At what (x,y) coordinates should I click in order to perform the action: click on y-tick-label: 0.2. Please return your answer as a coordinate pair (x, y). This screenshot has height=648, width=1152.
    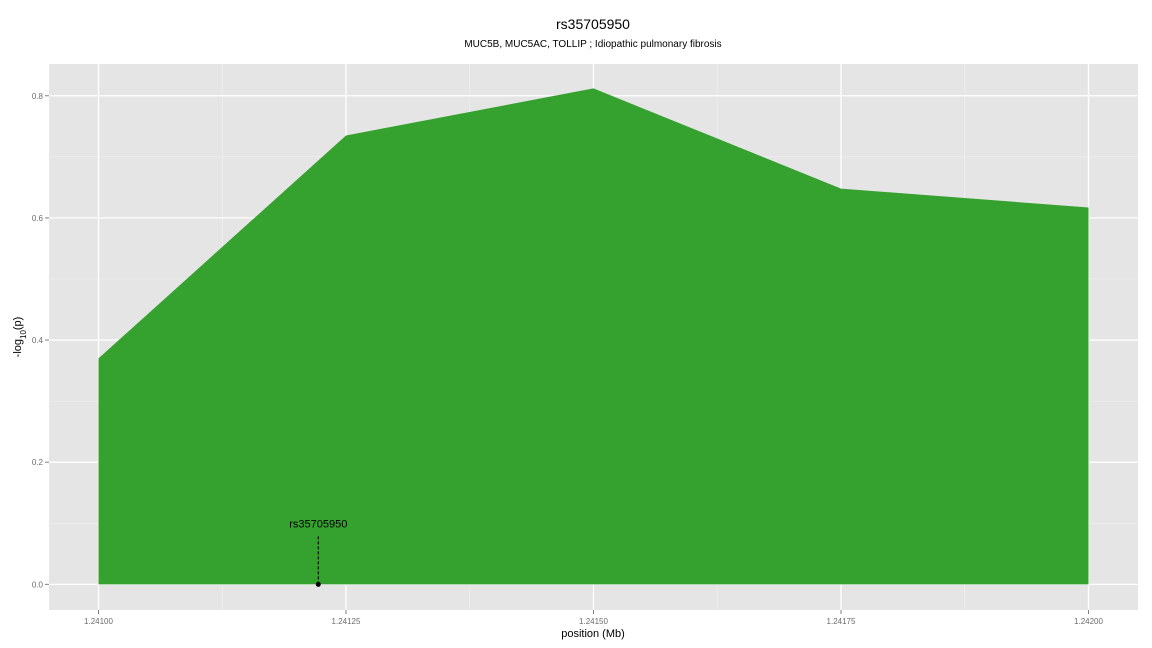
    Looking at the image, I should click on (38, 462).